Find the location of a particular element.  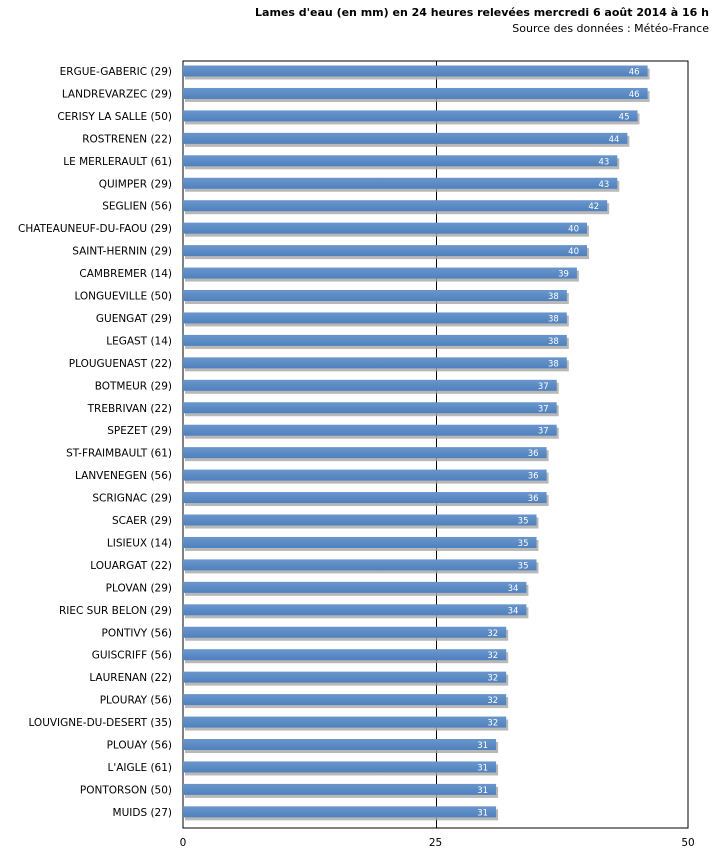

category-label: LAURENAN (22) is located at coordinates (130, 678).